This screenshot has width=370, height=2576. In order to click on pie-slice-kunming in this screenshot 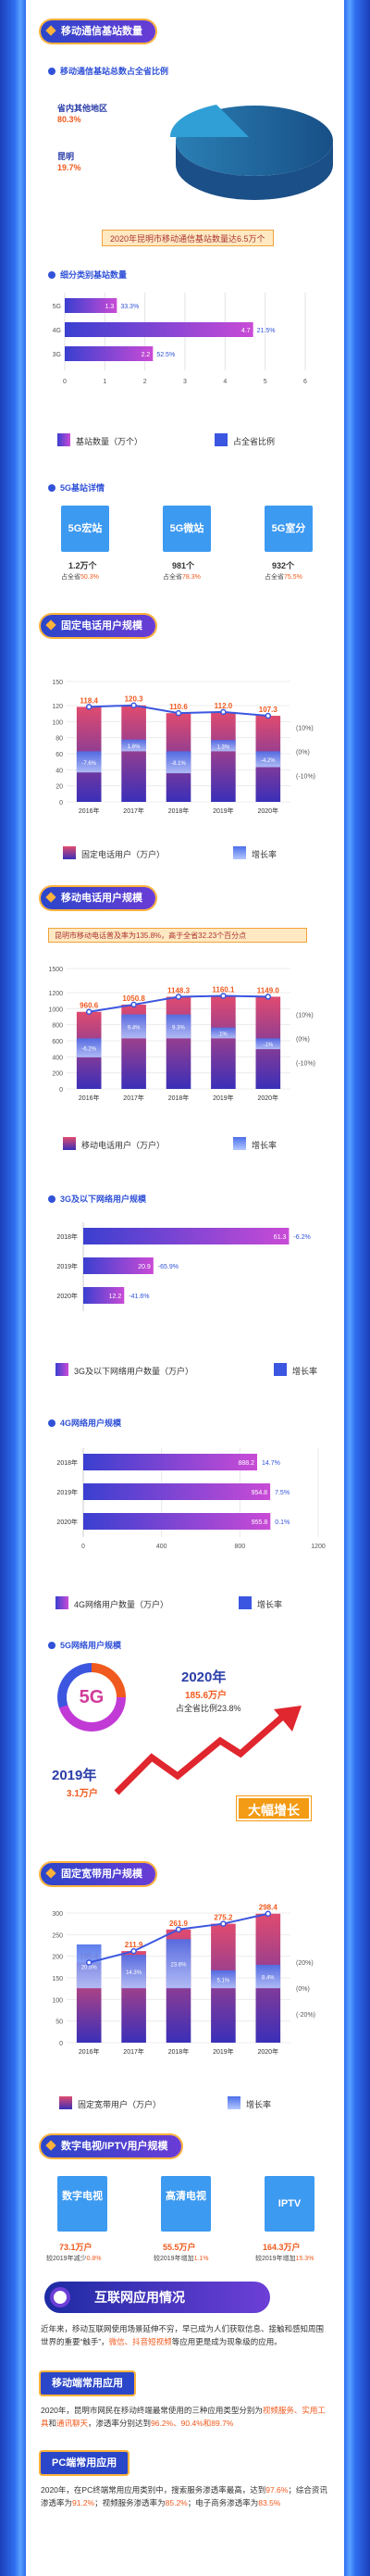, I will do `click(209, 121)`.